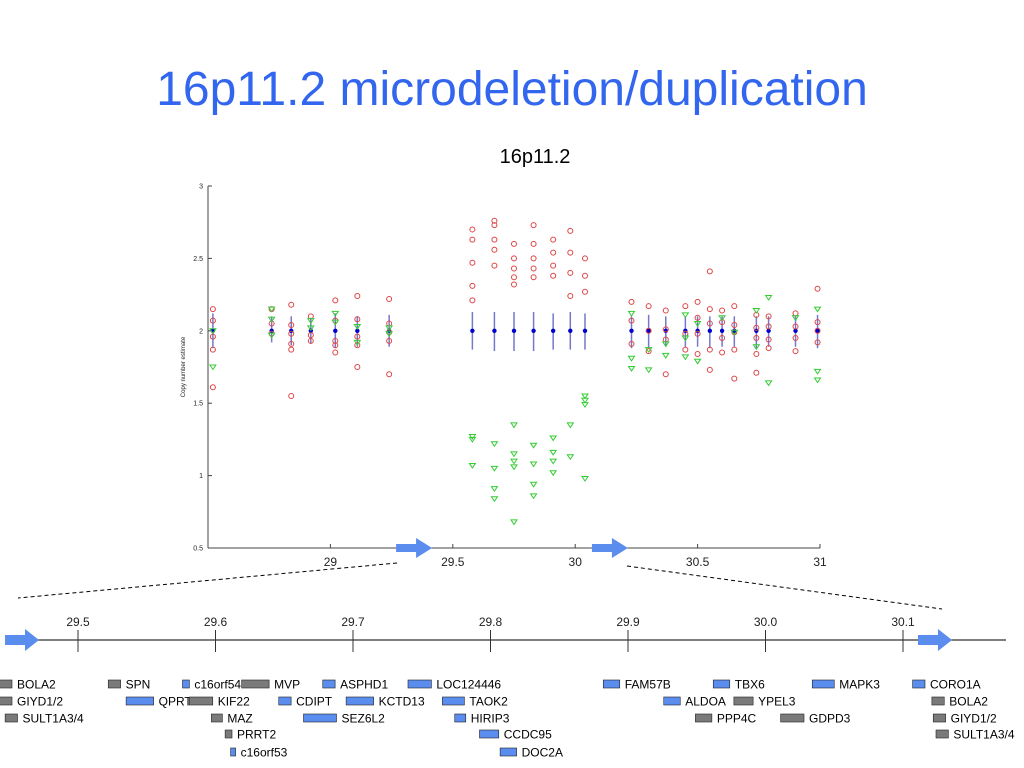  What do you see at coordinates (402, 702) in the screenshot?
I see `gene-label: KCTD13` at bounding box center [402, 702].